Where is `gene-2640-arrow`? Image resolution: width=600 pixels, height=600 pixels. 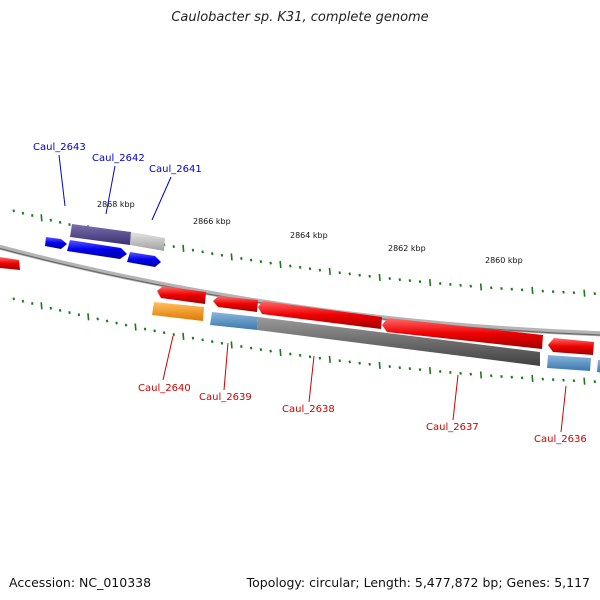 gene-2640-arrow is located at coordinates (181, 295).